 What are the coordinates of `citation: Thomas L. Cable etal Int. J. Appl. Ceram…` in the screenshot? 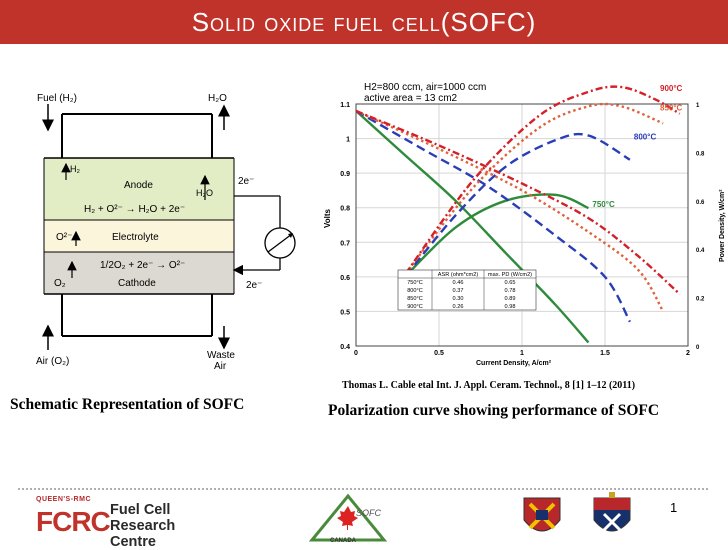 It's located at (489, 385).